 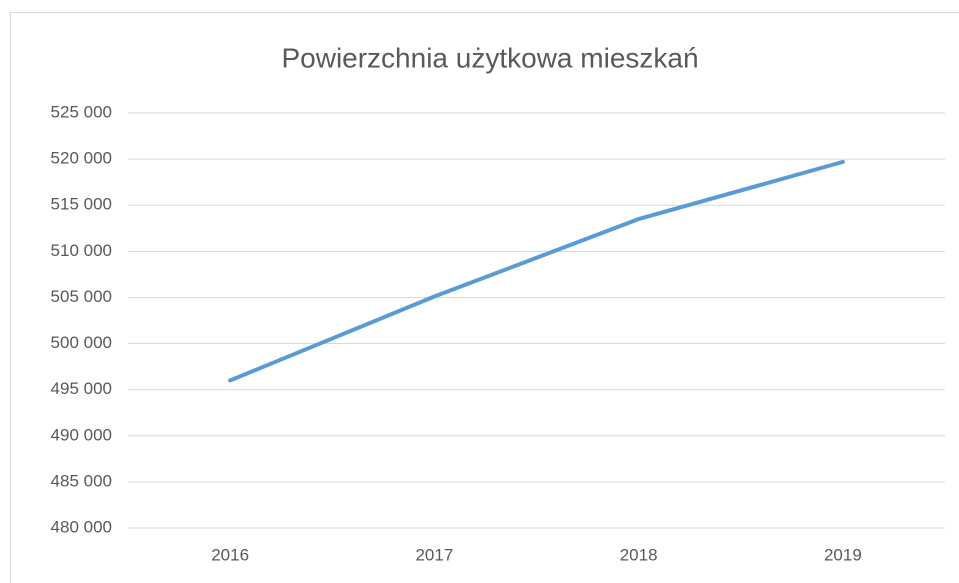 What do you see at coordinates (81, 480) in the screenshot?
I see `y-tick-label: 485 000` at bounding box center [81, 480].